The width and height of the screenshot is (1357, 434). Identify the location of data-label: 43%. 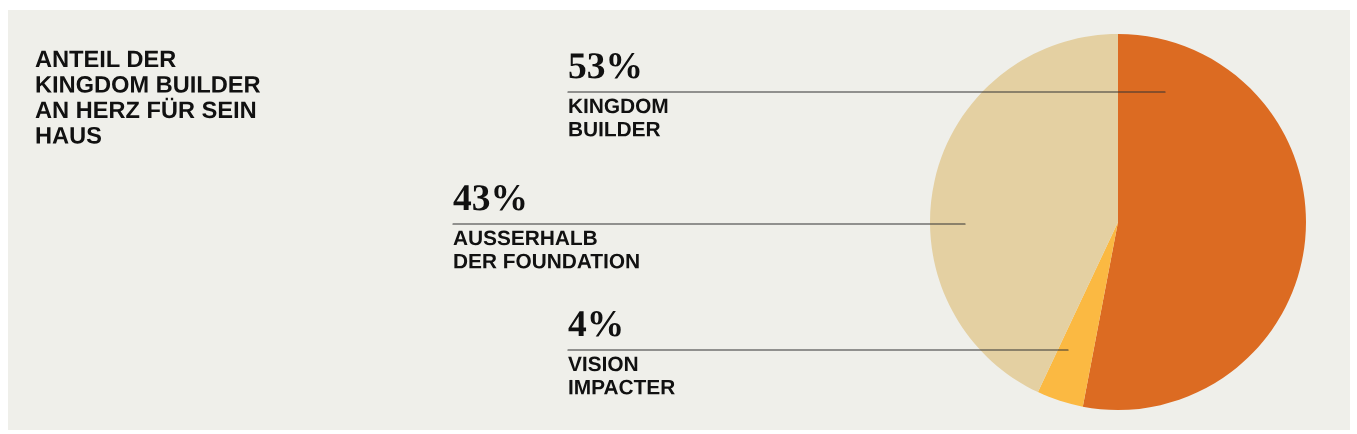
(489, 198).